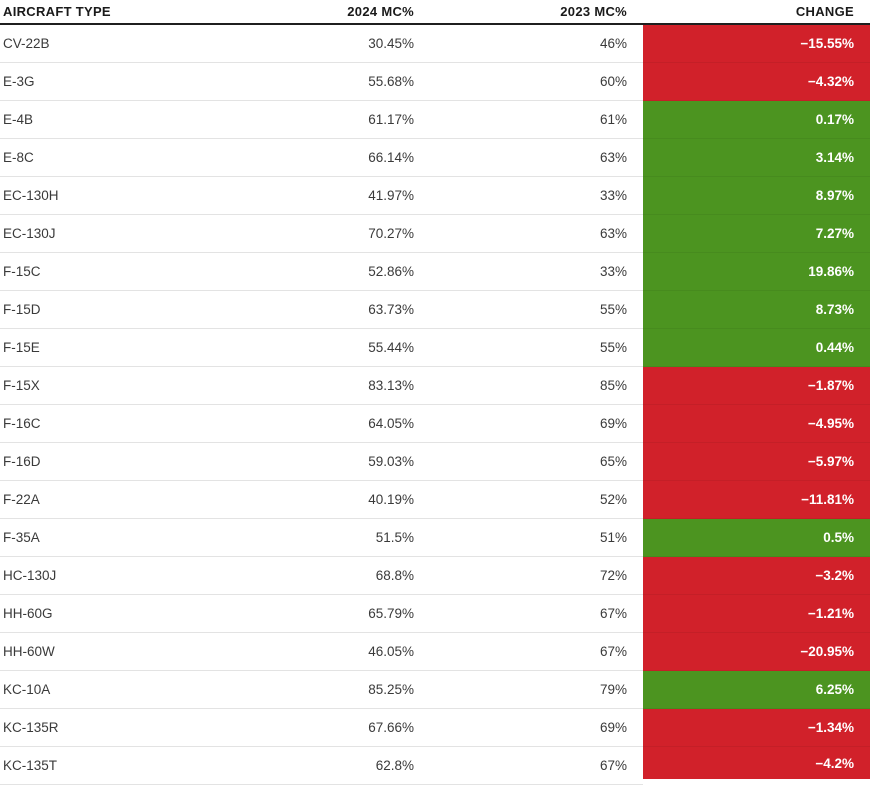  Describe the element at coordinates (317, 728) in the screenshot. I see `mc-2024-cell: 67.66%` at that location.